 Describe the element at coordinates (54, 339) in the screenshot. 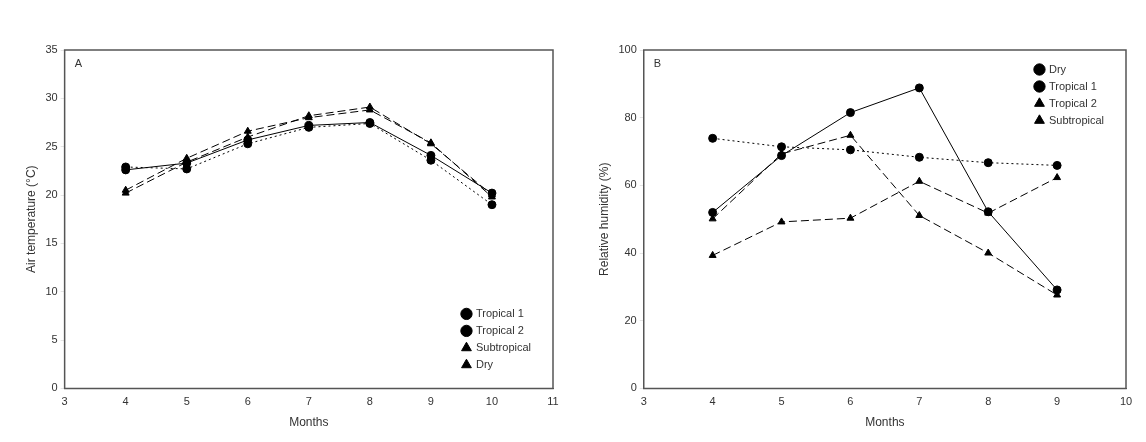

I see `y-tick-label: 5` at that location.